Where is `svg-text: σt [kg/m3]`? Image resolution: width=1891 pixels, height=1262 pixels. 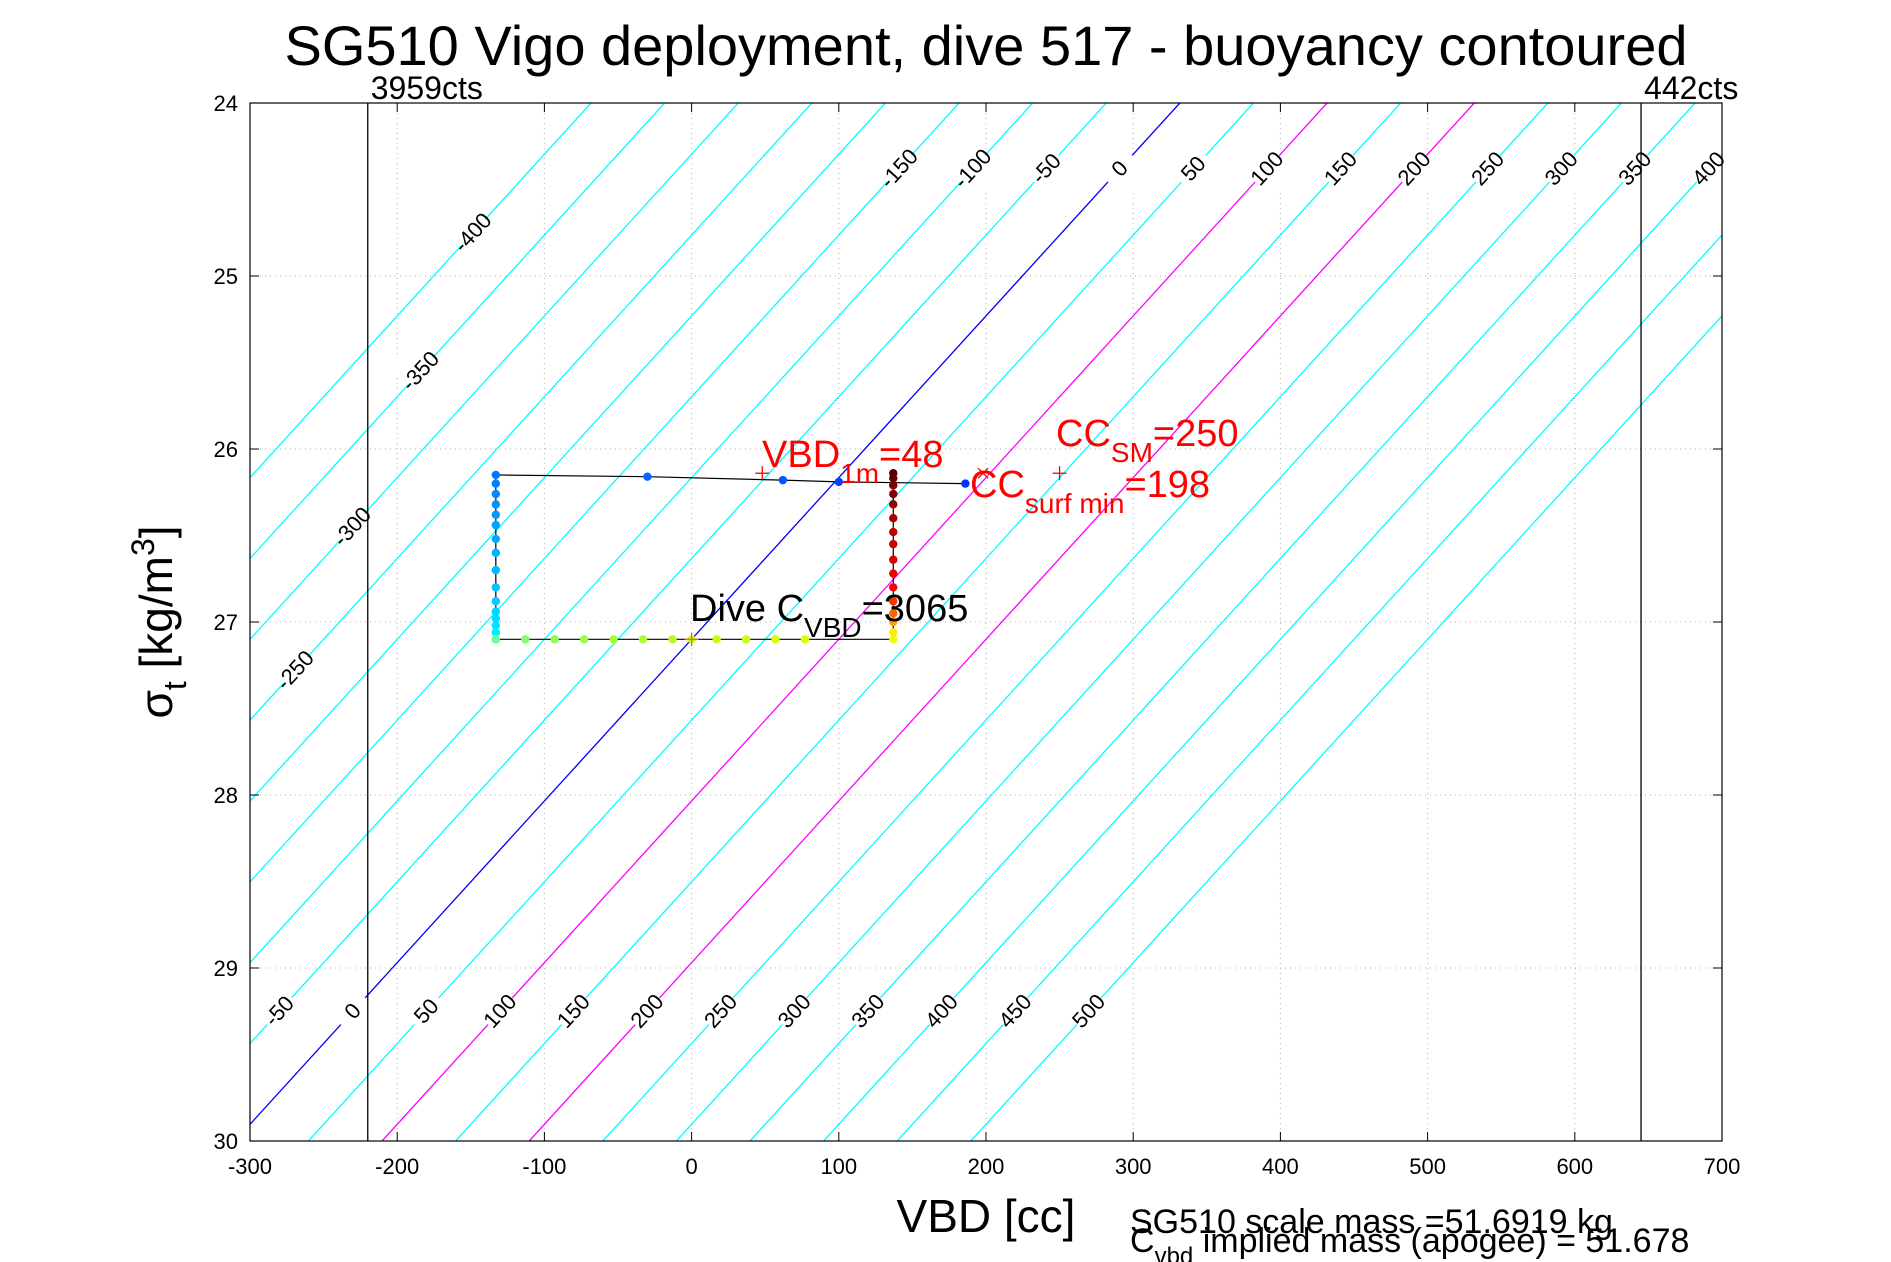
svg-text: σt [kg/m3] is located at coordinates (159, 621).